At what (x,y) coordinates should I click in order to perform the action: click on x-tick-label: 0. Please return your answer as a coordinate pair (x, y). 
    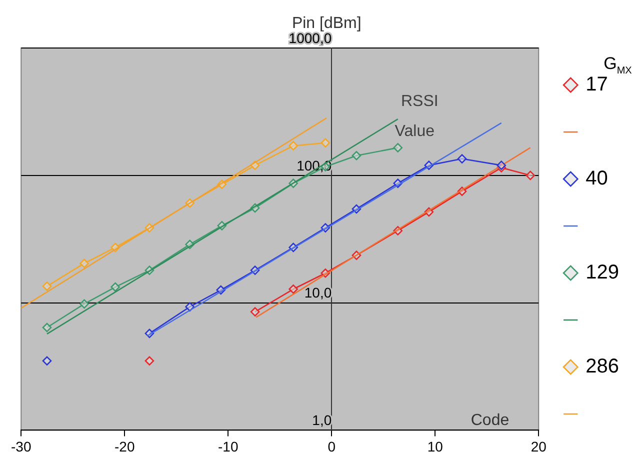
    Looking at the image, I should click on (332, 446).